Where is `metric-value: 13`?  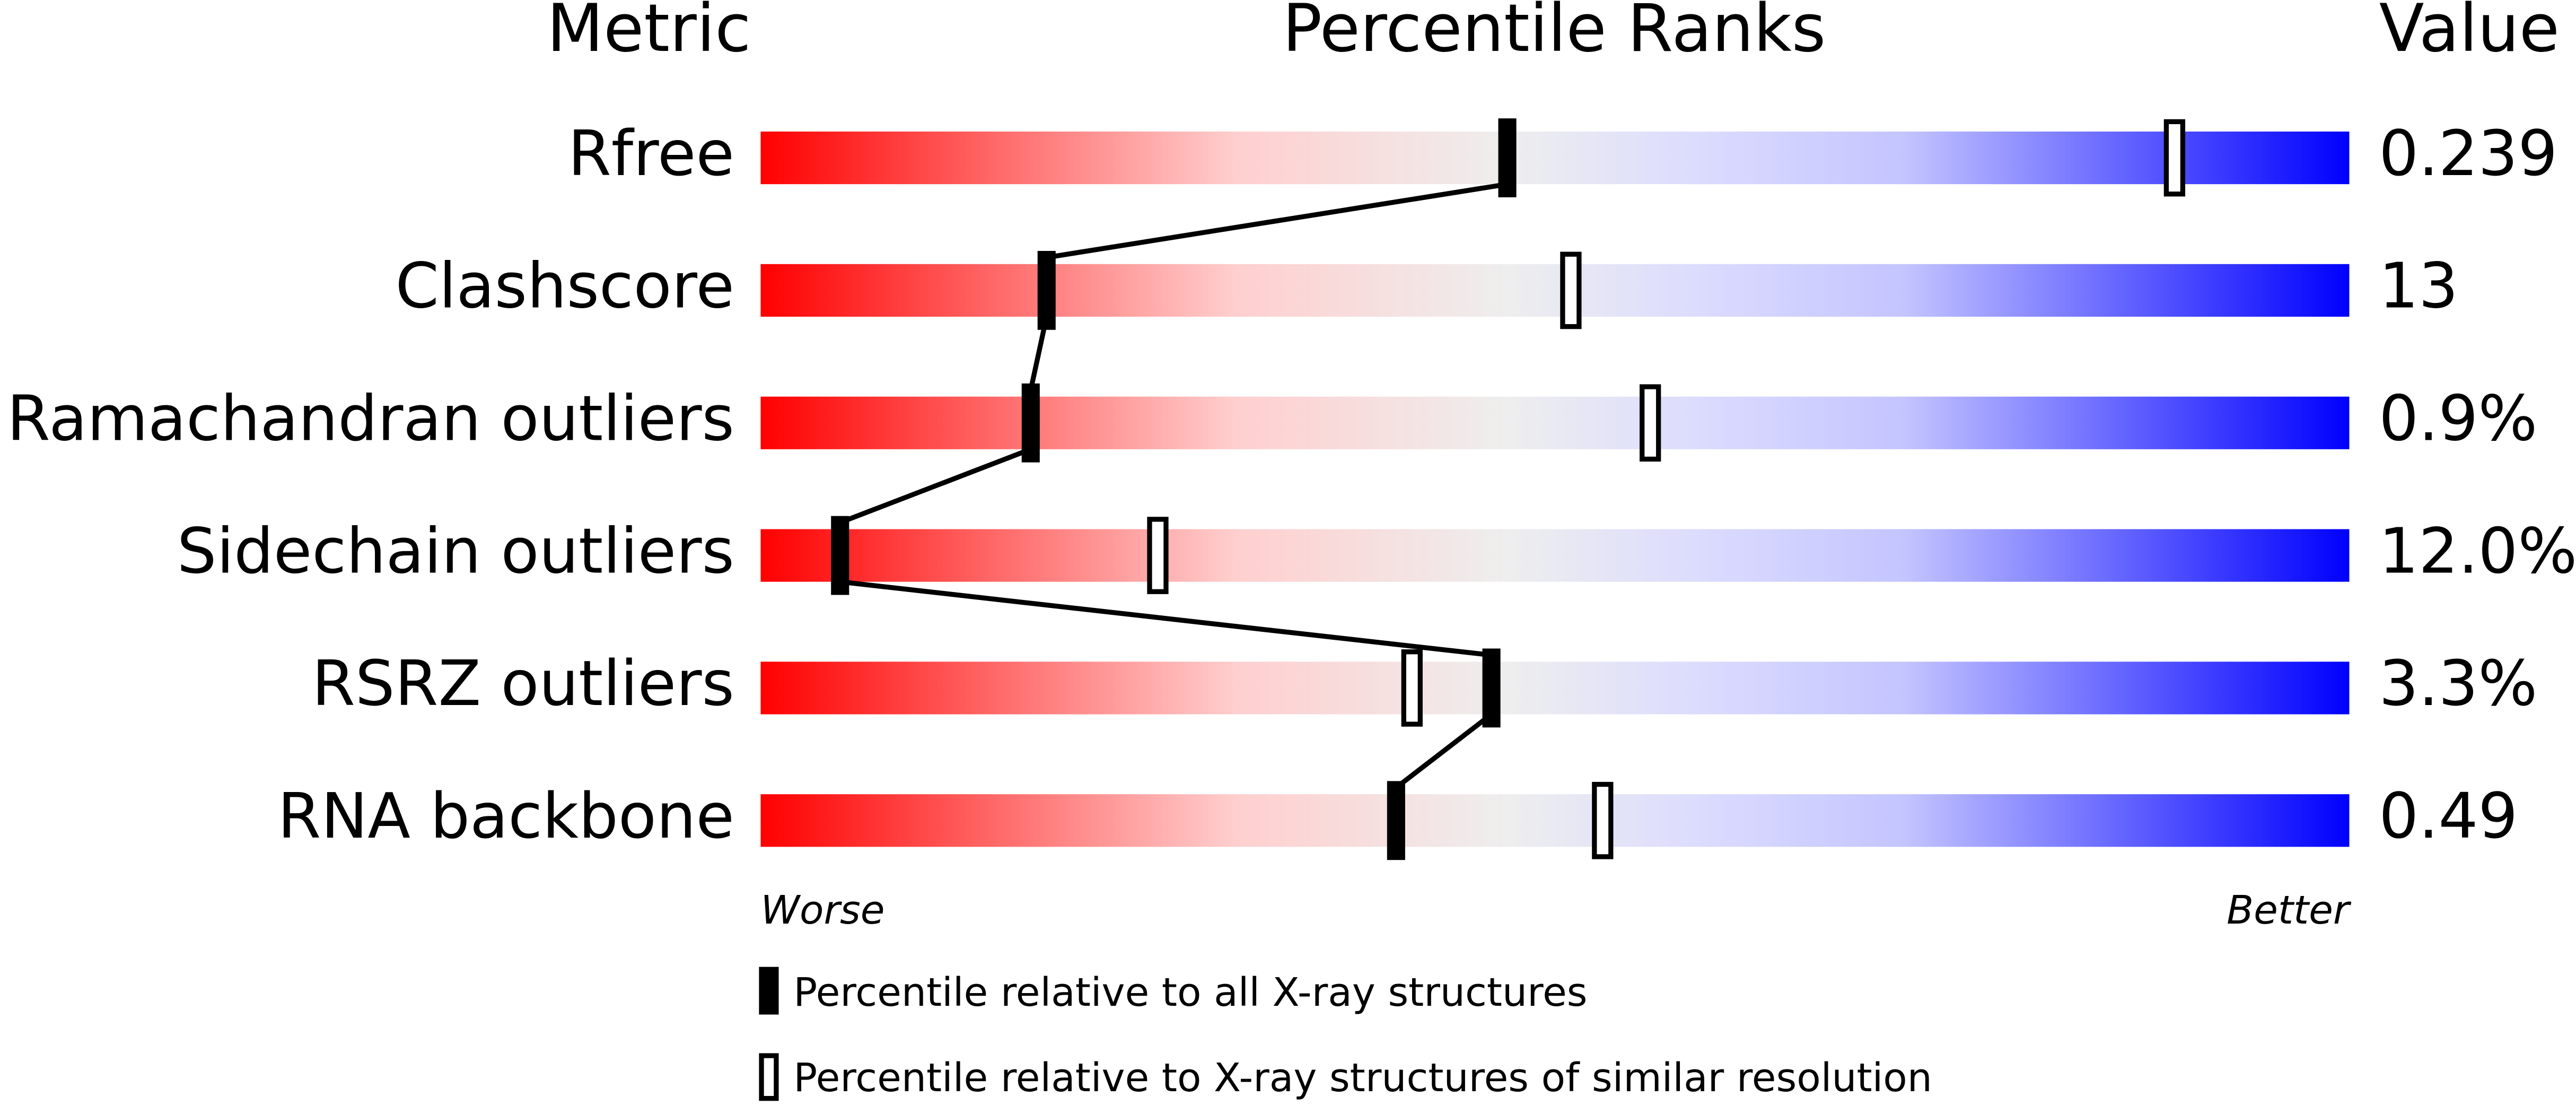 metric-value: 13 is located at coordinates (2418, 286).